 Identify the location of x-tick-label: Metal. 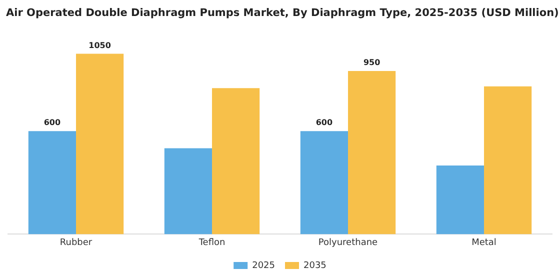
(484, 243).